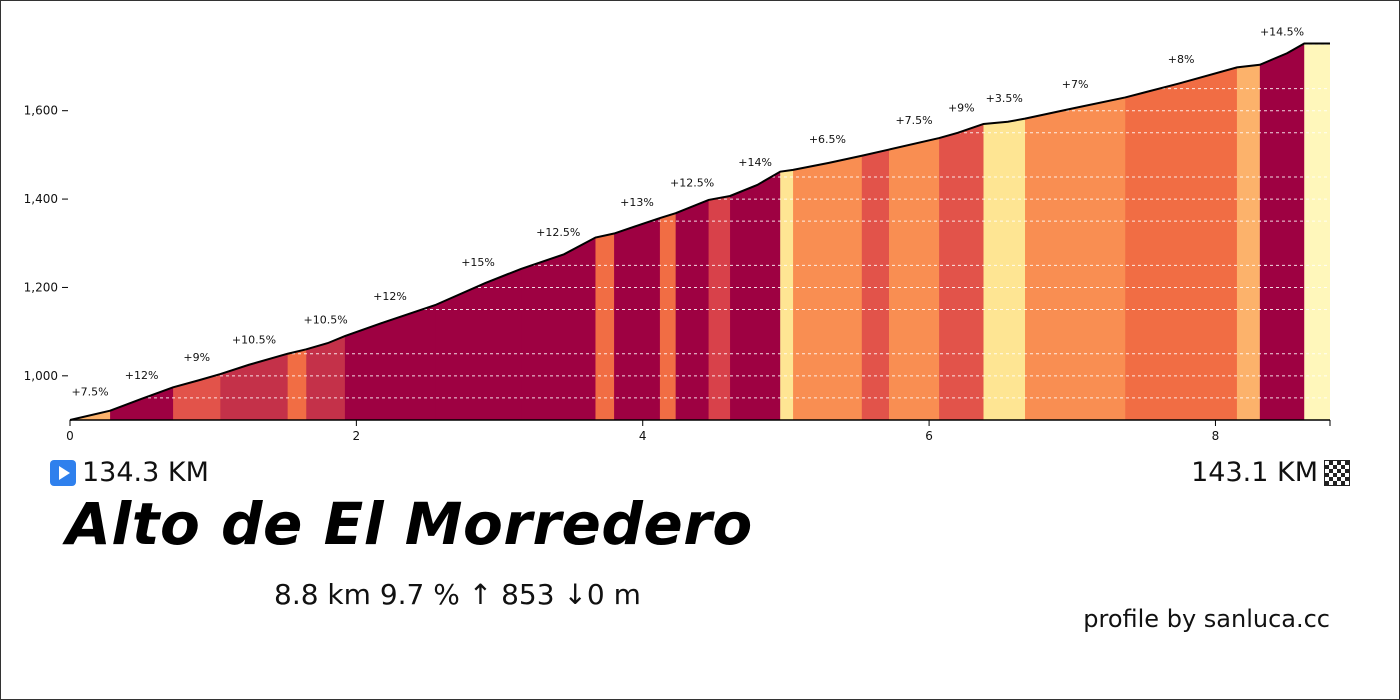  I want to click on y-tick-label: 1,400, so click(41, 199).